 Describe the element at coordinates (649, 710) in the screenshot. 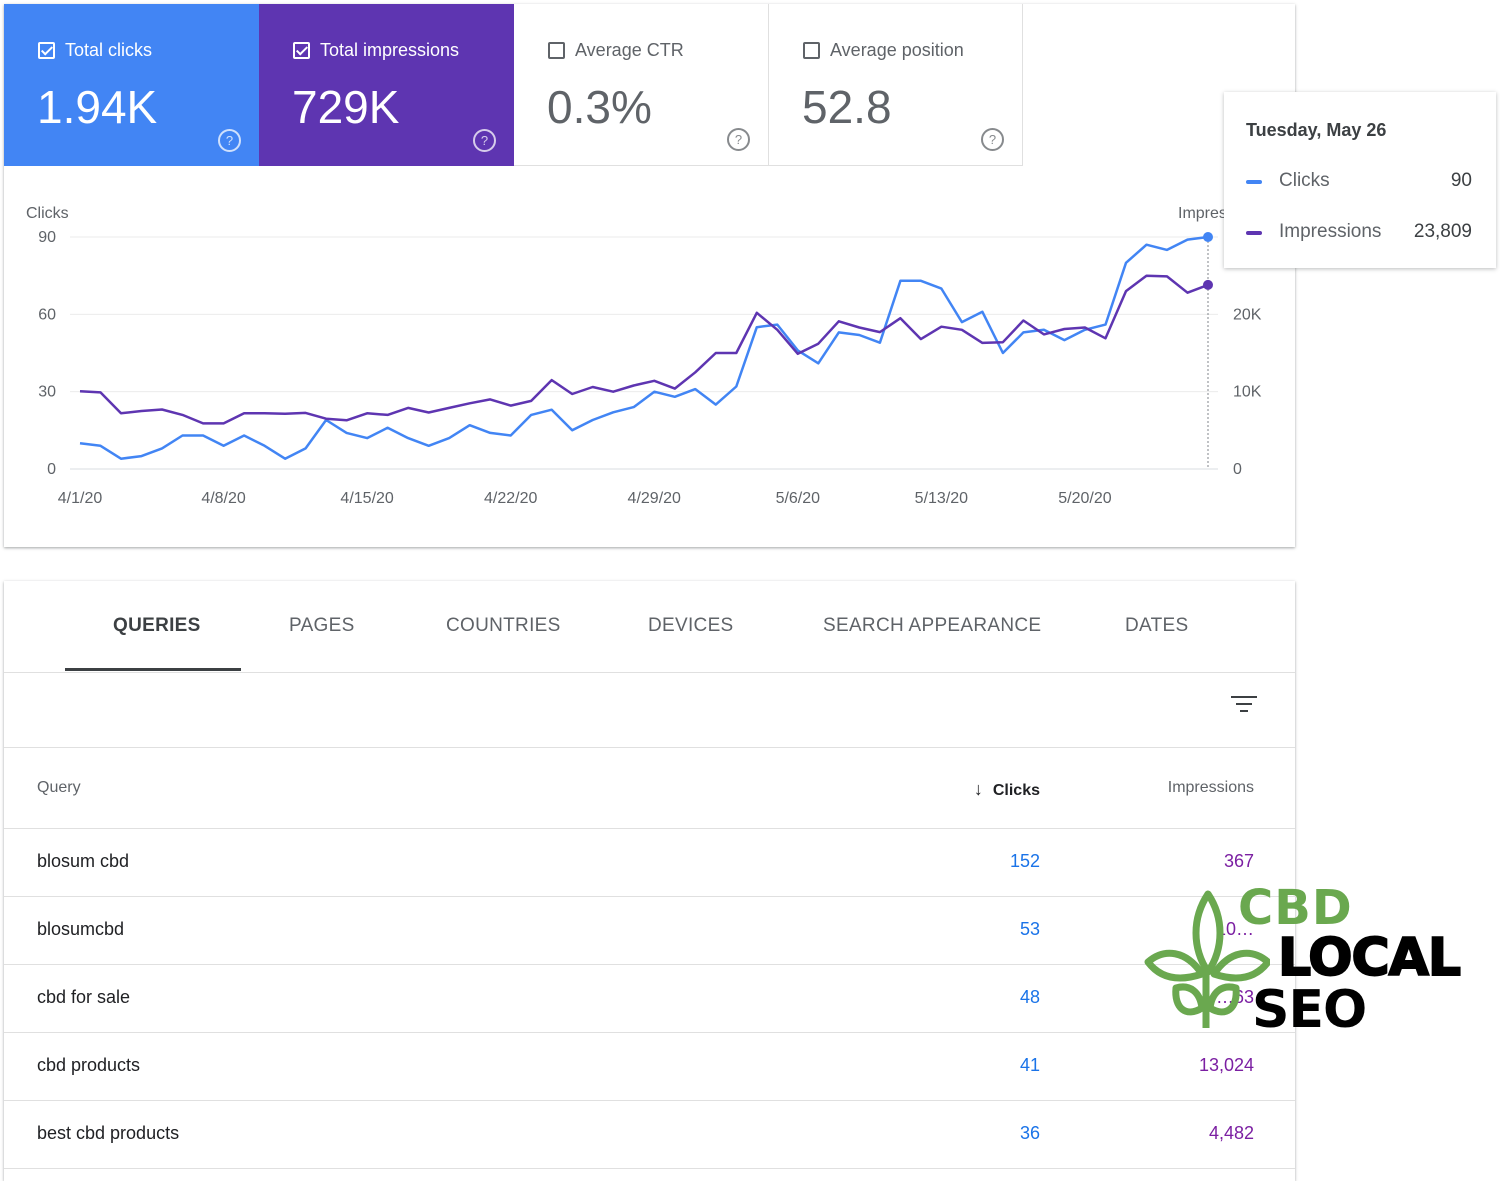

I see `table-toolbar` at that location.